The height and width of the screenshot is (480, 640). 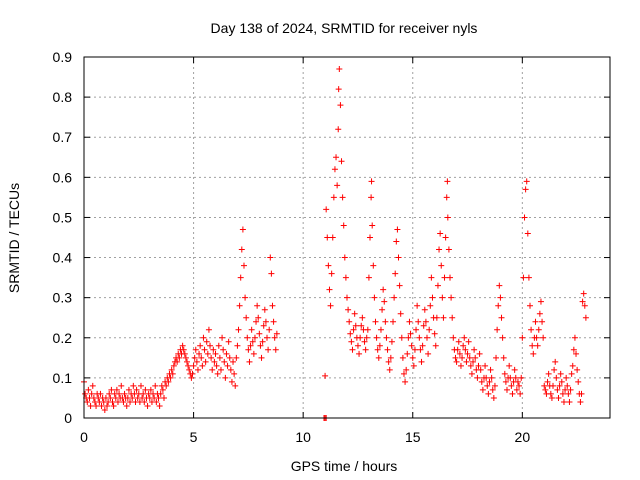 I want to click on y-tick-label: 0.9, so click(x=63, y=57).